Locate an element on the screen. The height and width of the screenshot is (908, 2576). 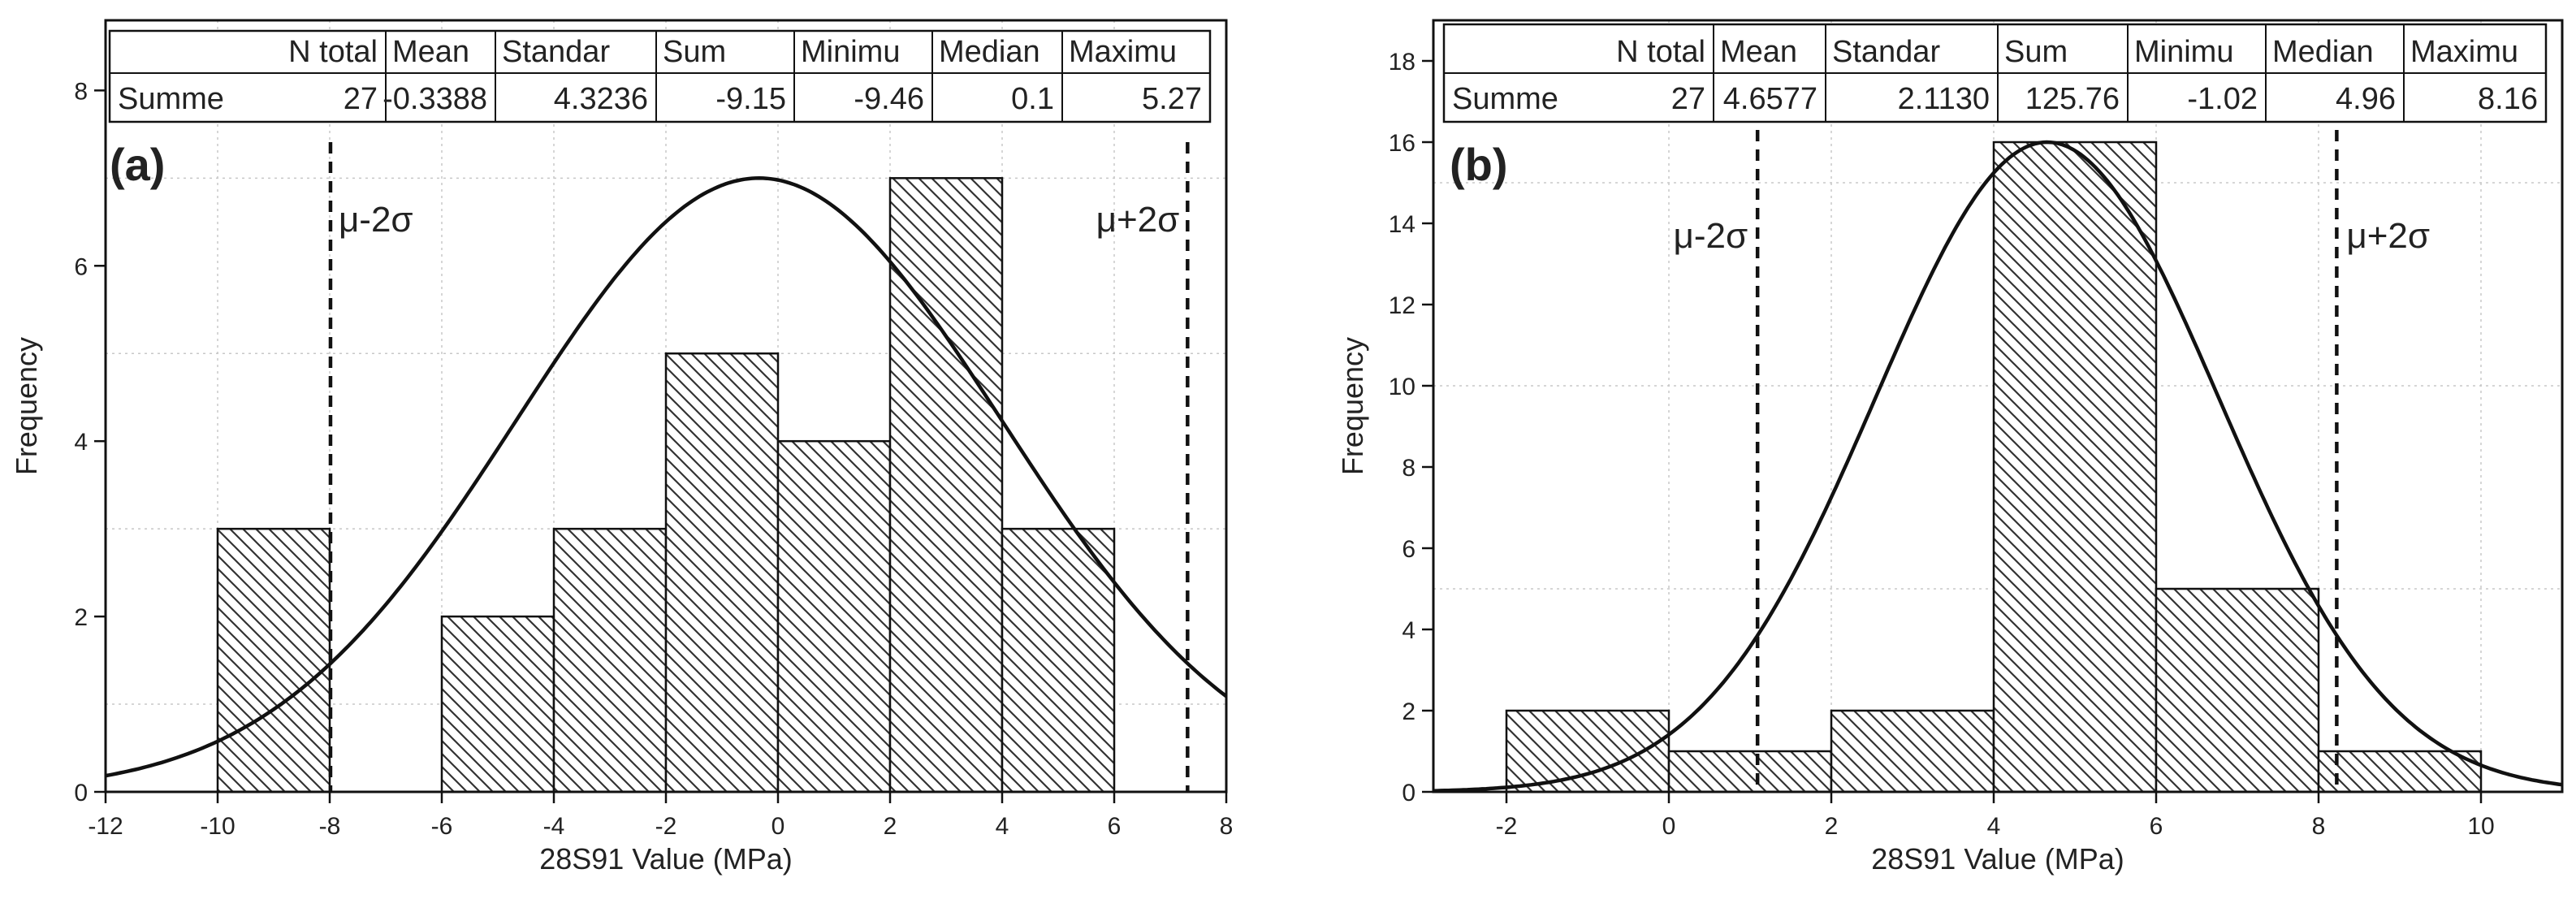
y-tick-label: 12 is located at coordinates (1403, 305).